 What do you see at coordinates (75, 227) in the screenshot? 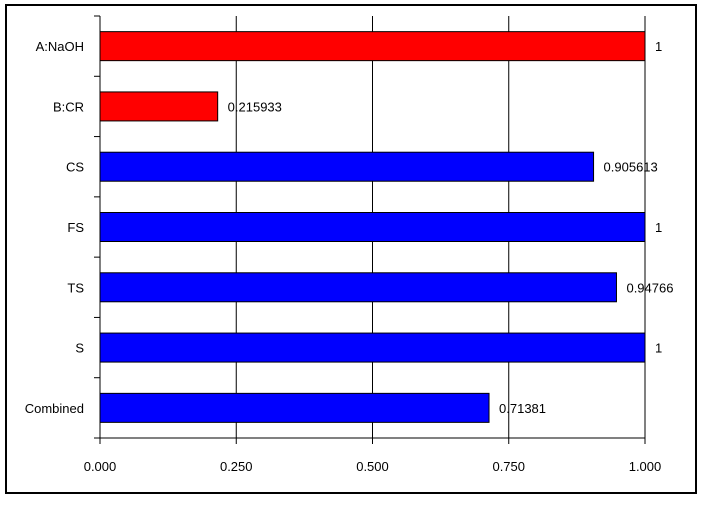
I see `category-label-3: FS` at bounding box center [75, 227].